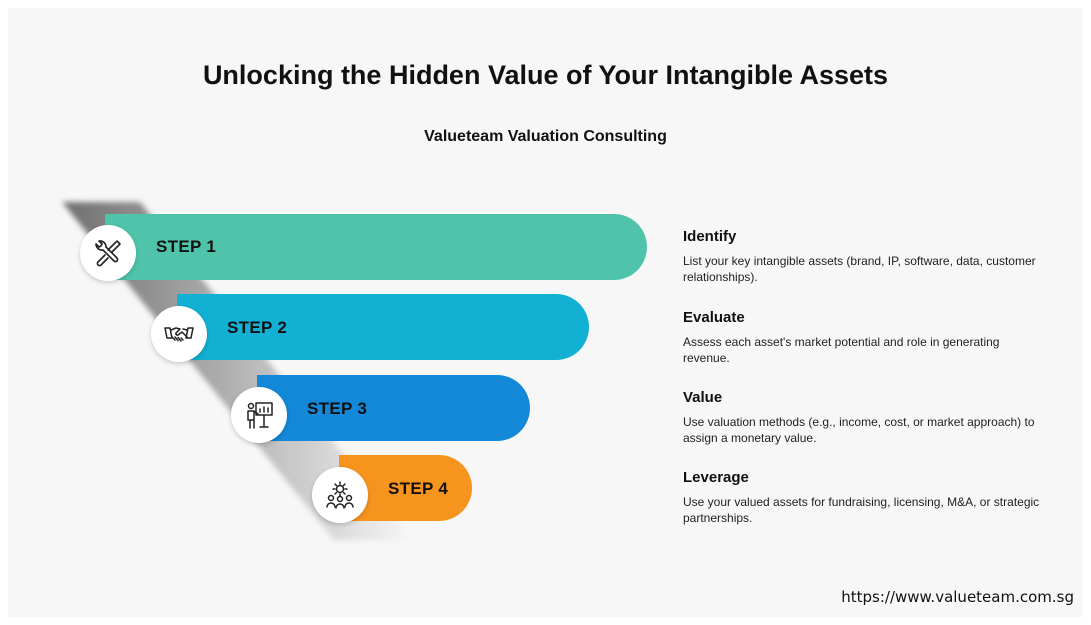 This screenshot has height=625, width=1091. I want to click on presentation-icon, so click(260, 415).